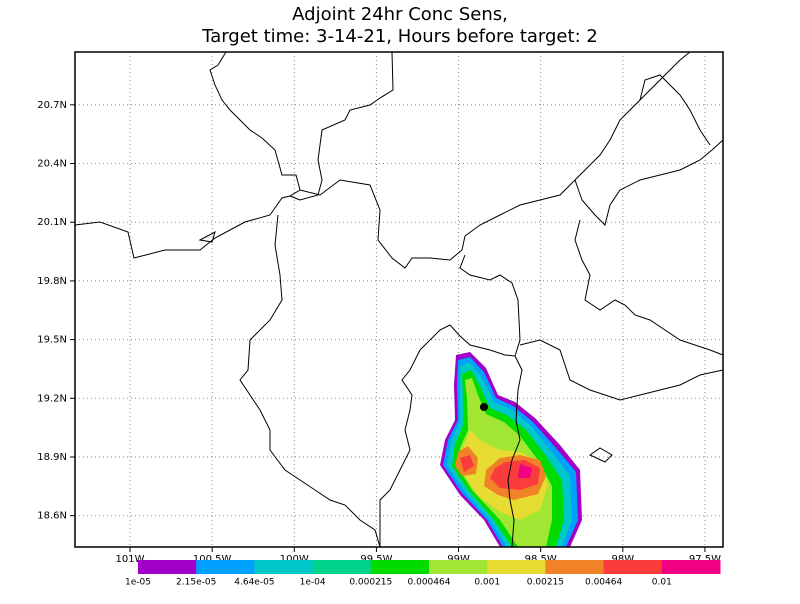 This screenshot has width=800, height=604. Describe the element at coordinates (370, 583) in the screenshot. I see `colorbar-label: 0.000215` at that location.